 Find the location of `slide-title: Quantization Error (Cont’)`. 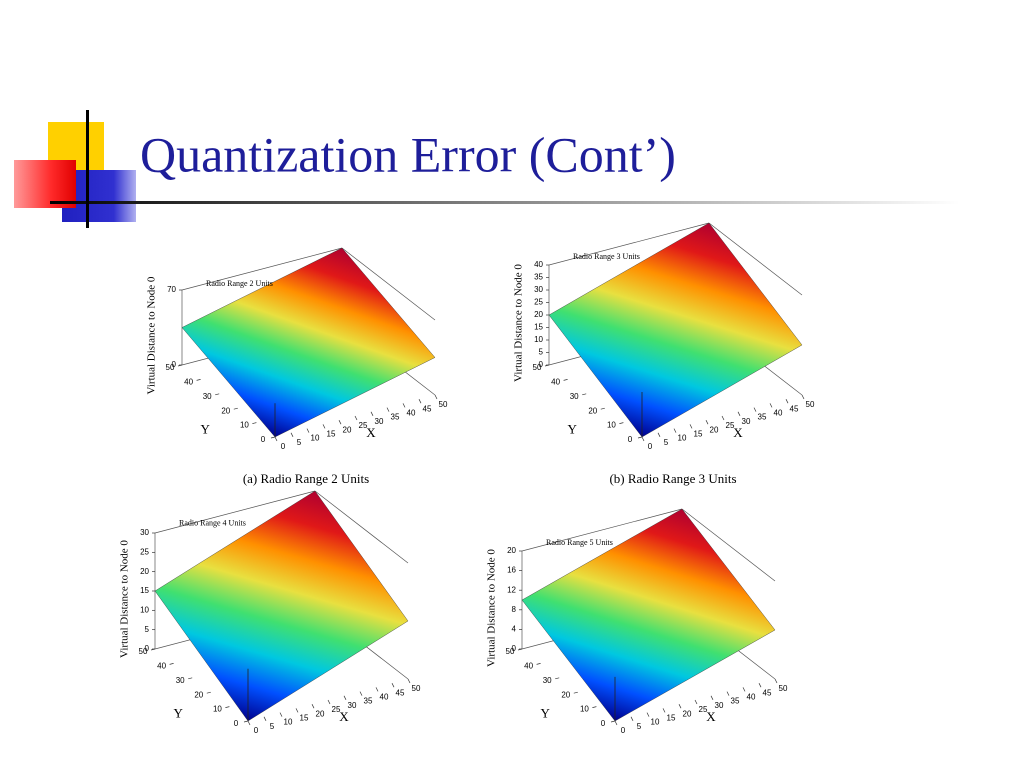

slide-title: Quantization Error (Cont’) is located at coordinates (408, 154).